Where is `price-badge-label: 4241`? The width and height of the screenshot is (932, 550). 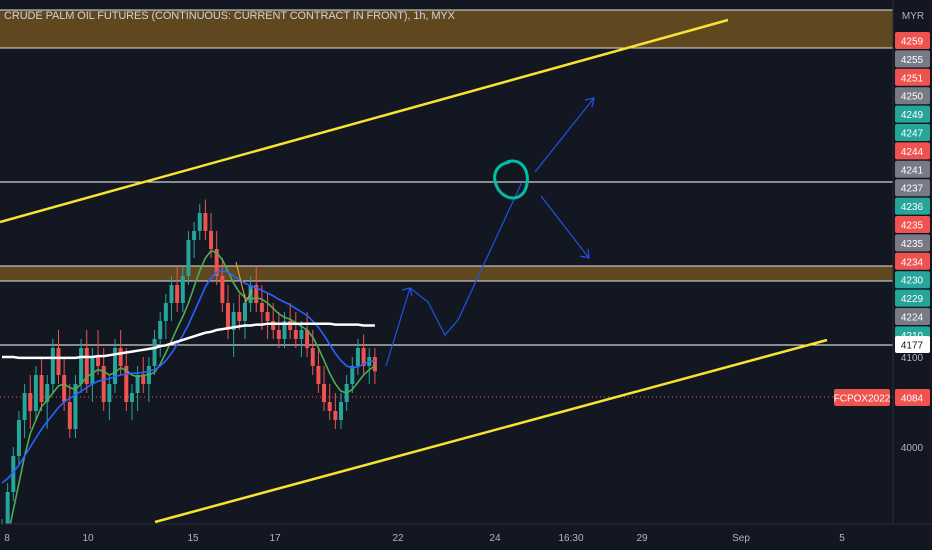
price-badge-label: 4241 is located at coordinates (912, 170).